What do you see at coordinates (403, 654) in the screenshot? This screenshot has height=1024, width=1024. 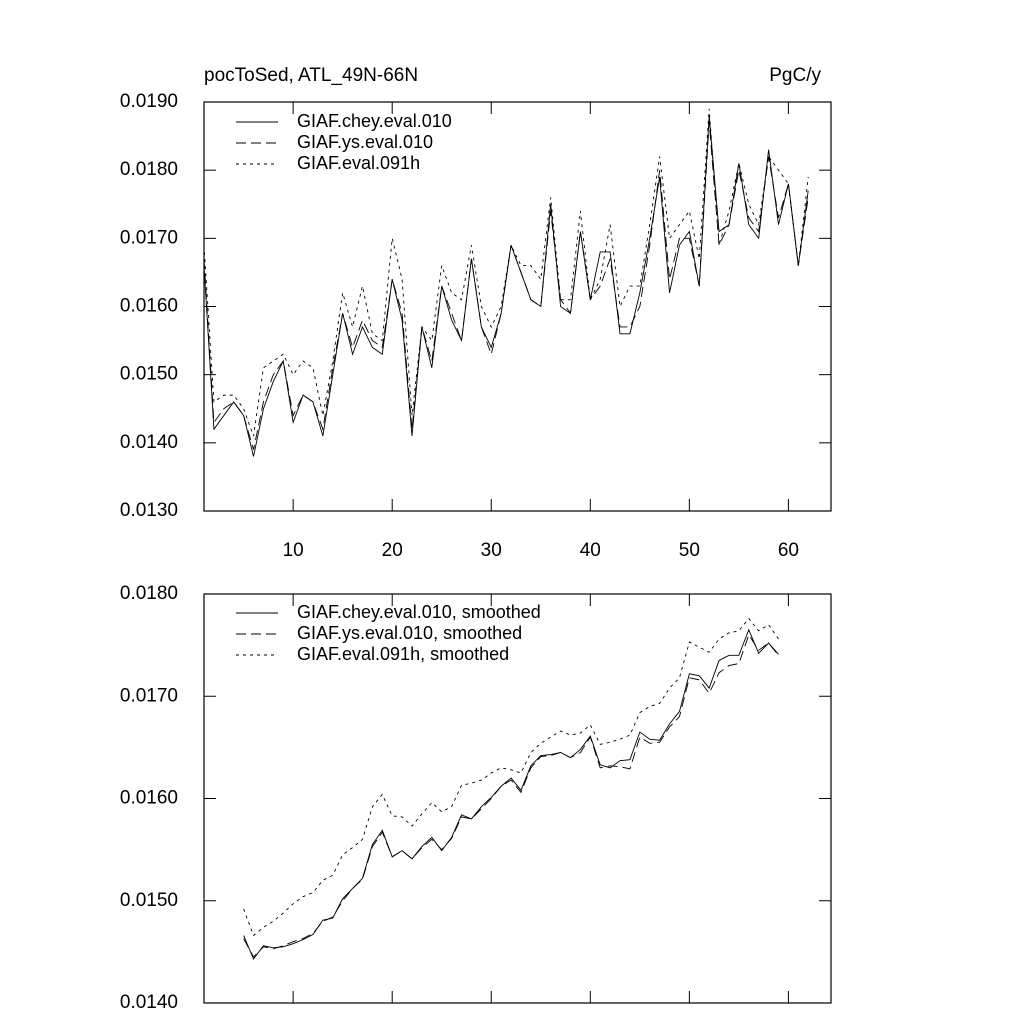 I see `legend-label: GIAF.eval.091h, smoothed` at bounding box center [403, 654].